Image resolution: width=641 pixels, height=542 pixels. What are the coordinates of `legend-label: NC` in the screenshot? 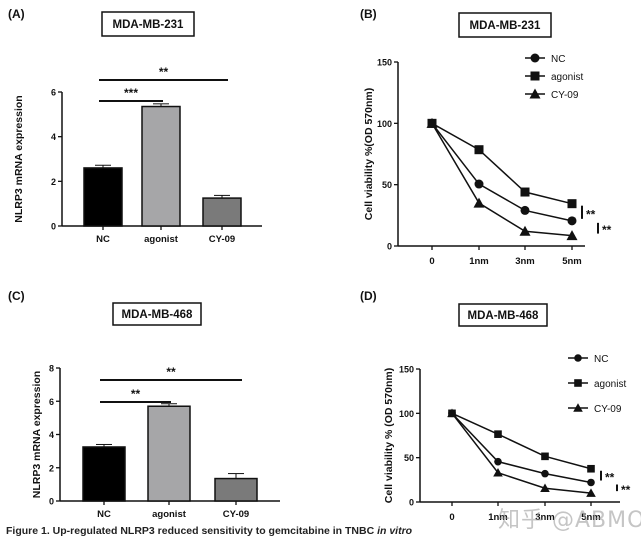 It's located at (558, 59).